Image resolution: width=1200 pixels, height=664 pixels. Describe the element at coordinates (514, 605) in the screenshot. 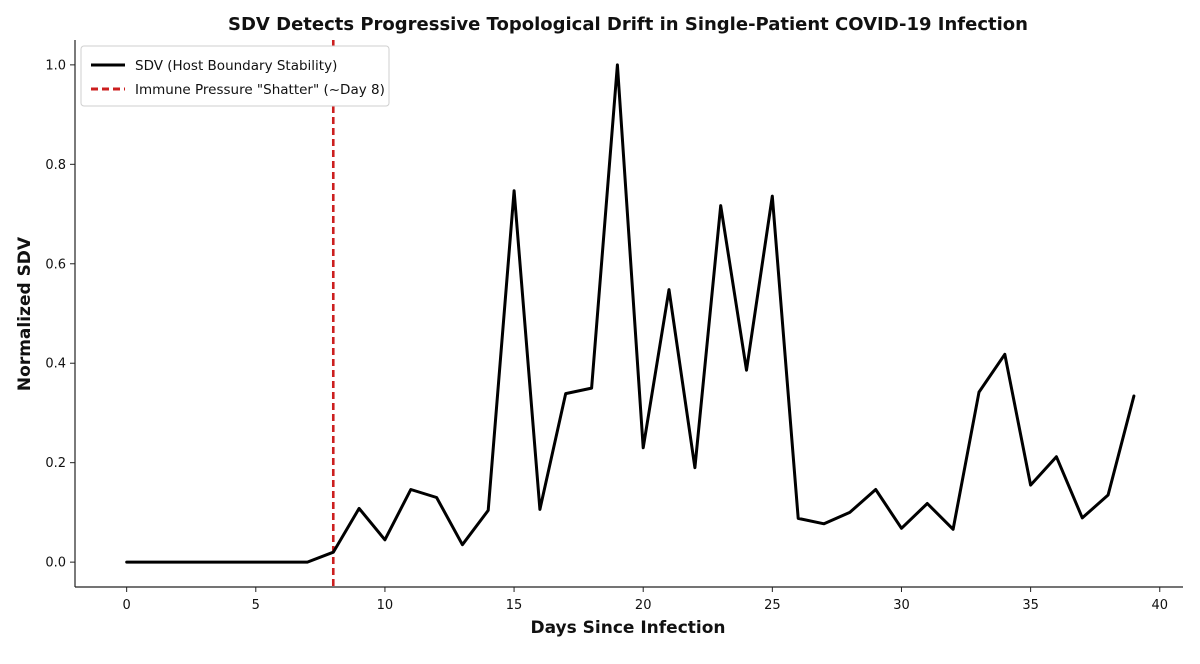

I see `x-tick-label: 15` at that location.